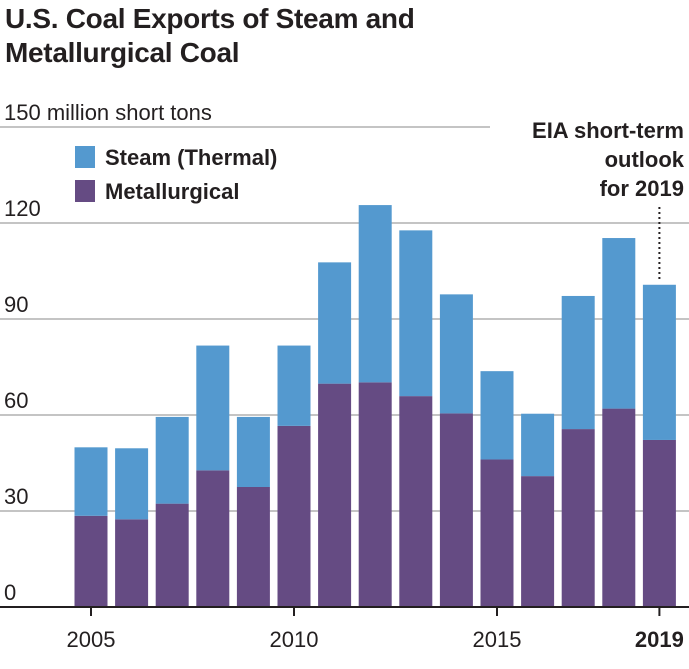 The height and width of the screenshot is (669, 689). I want to click on x-tick-label-2019: 2019, so click(659, 639).